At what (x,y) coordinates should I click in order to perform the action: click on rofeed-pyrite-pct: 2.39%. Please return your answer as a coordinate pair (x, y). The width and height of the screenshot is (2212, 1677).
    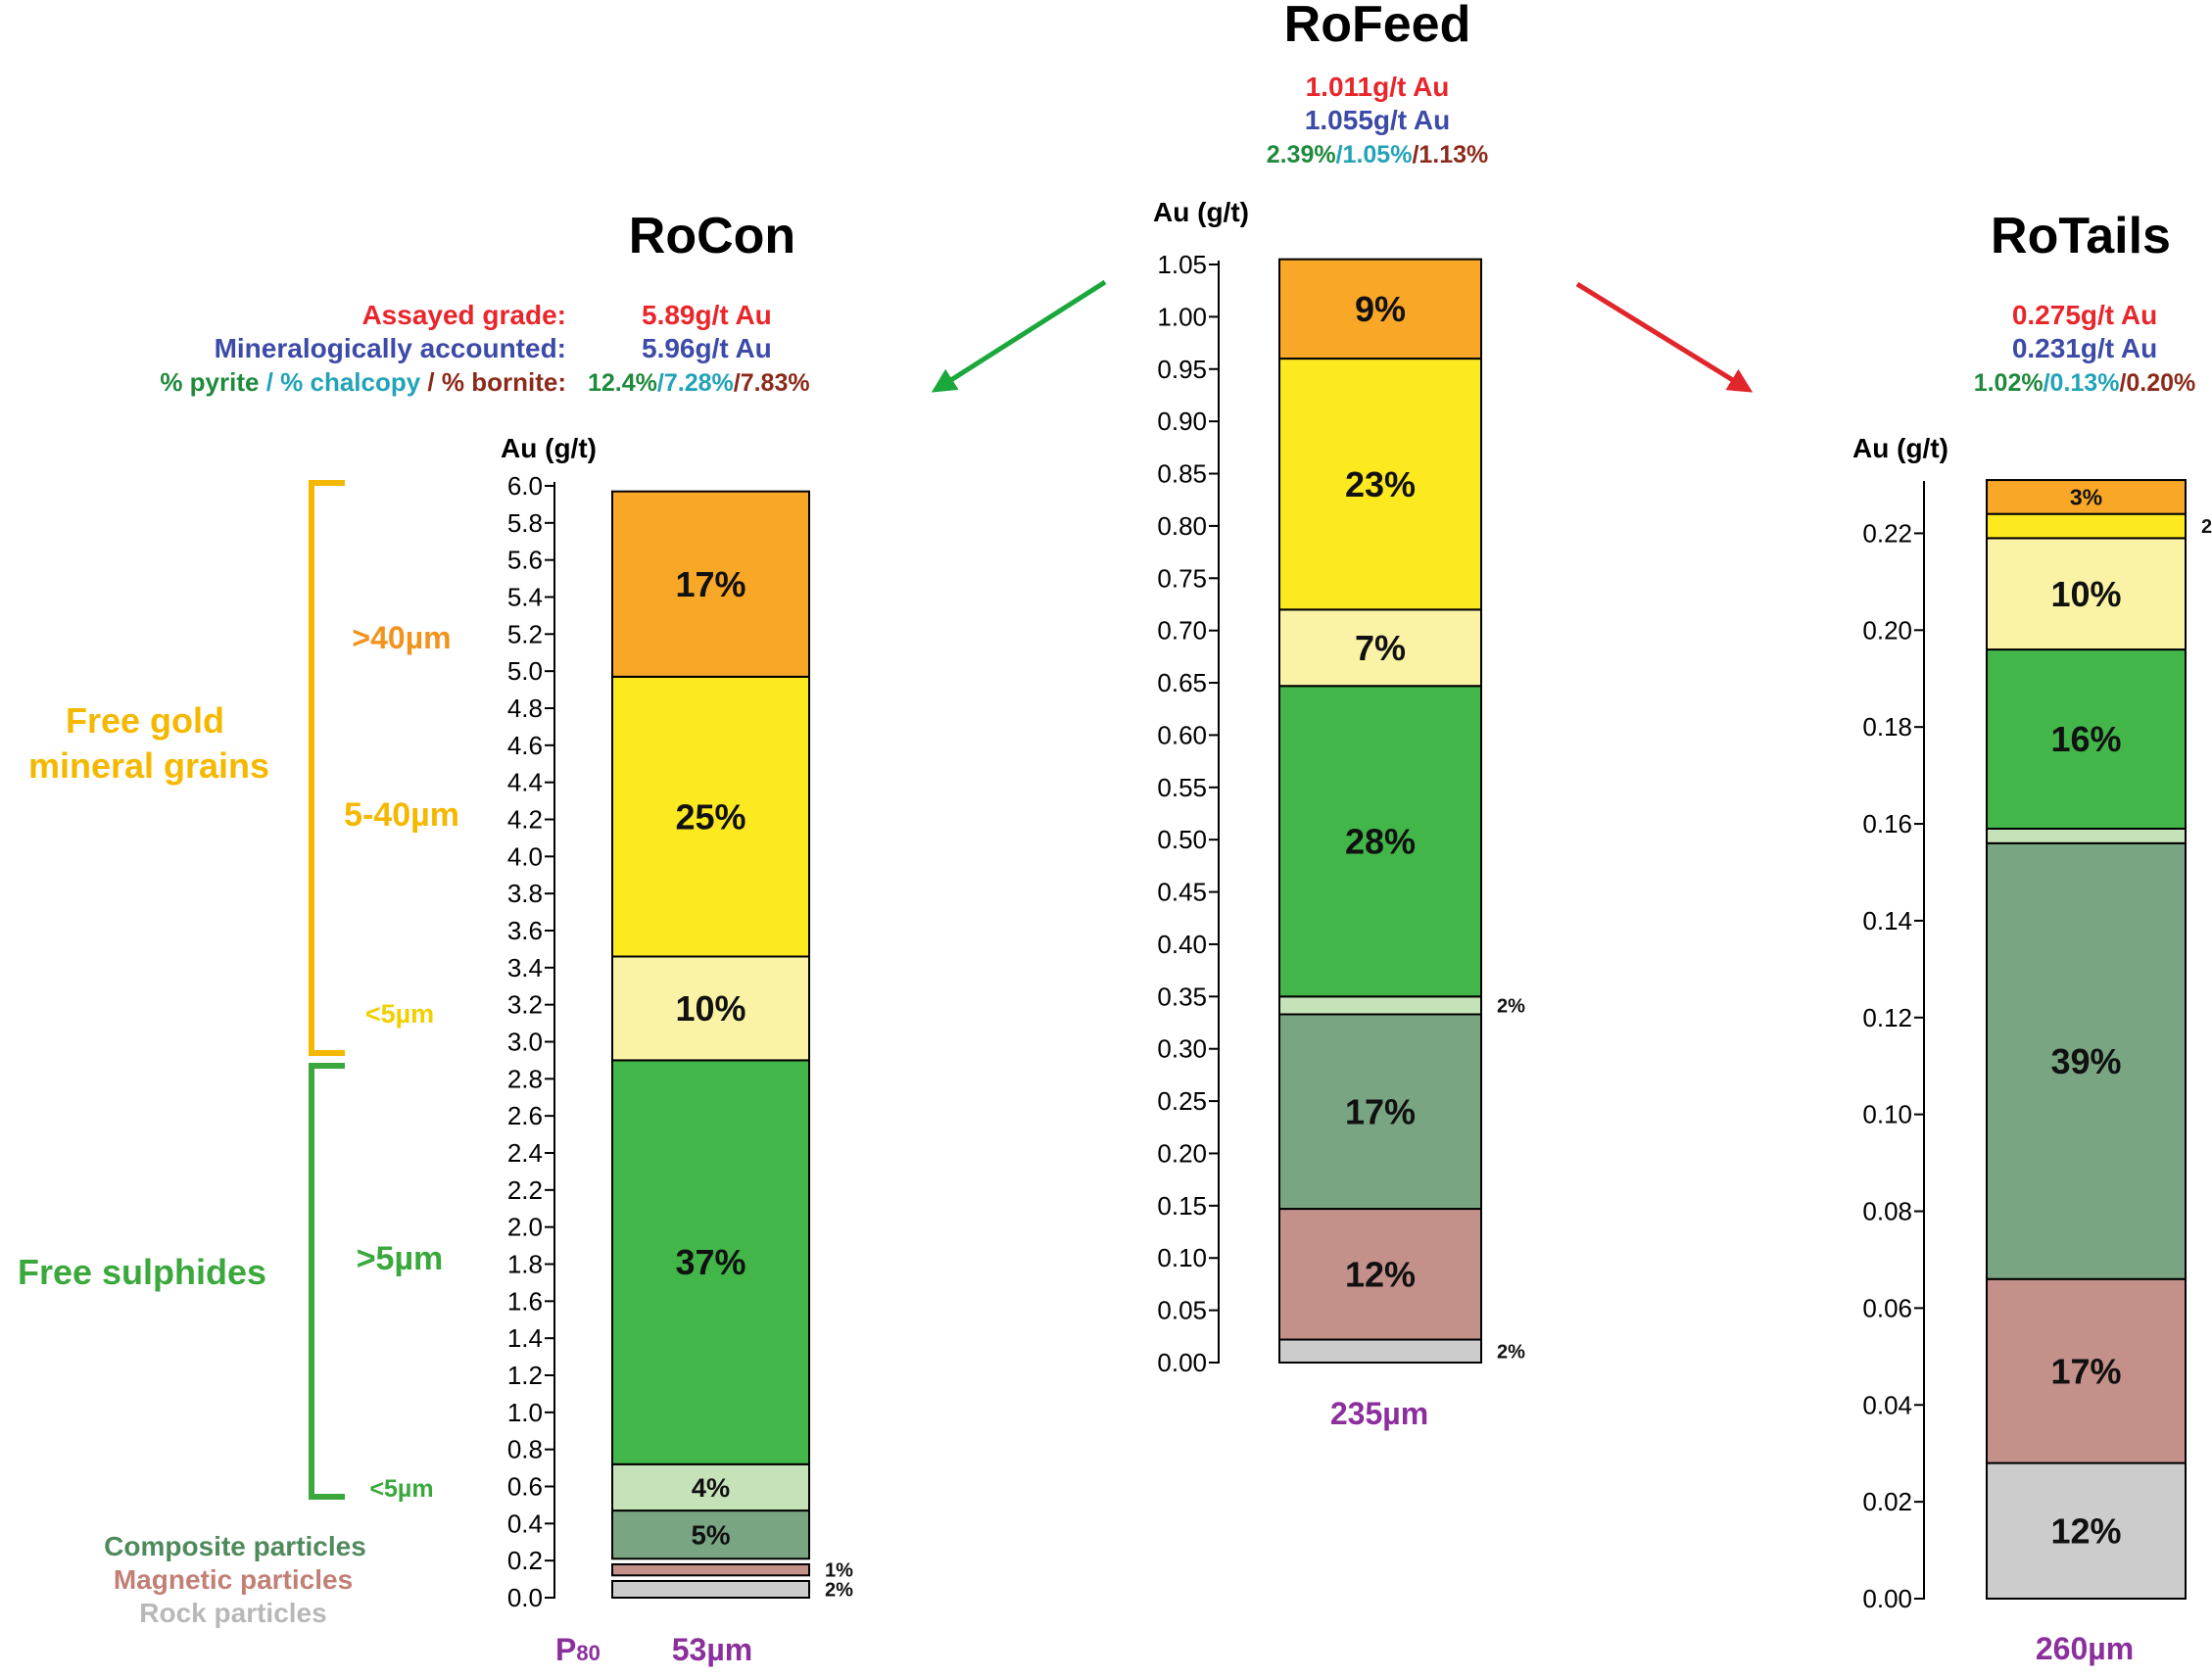
    Looking at the image, I should click on (1301, 154).